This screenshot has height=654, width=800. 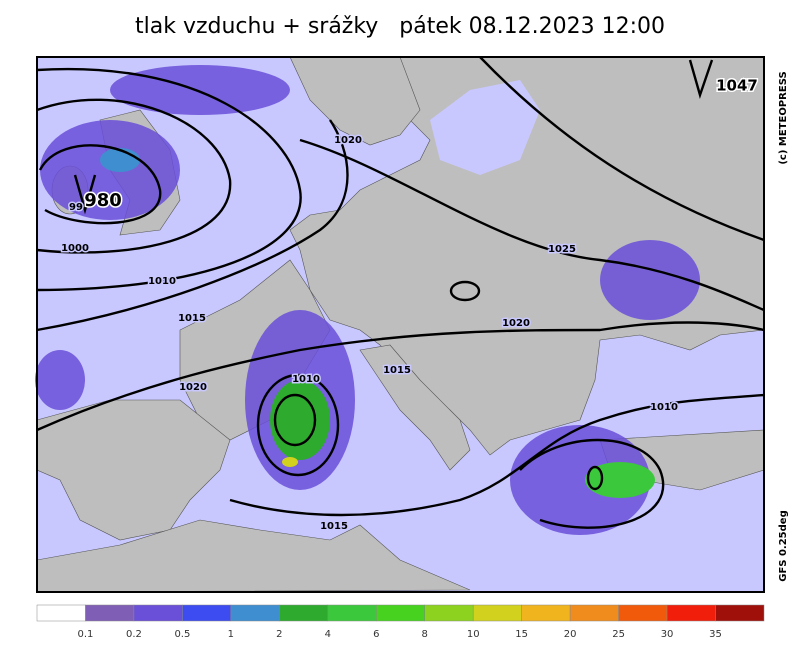 What do you see at coordinates (783, 546) in the screenshot?
I see `model-info: GFS 0.25deg` at bounding box center [783, 546].